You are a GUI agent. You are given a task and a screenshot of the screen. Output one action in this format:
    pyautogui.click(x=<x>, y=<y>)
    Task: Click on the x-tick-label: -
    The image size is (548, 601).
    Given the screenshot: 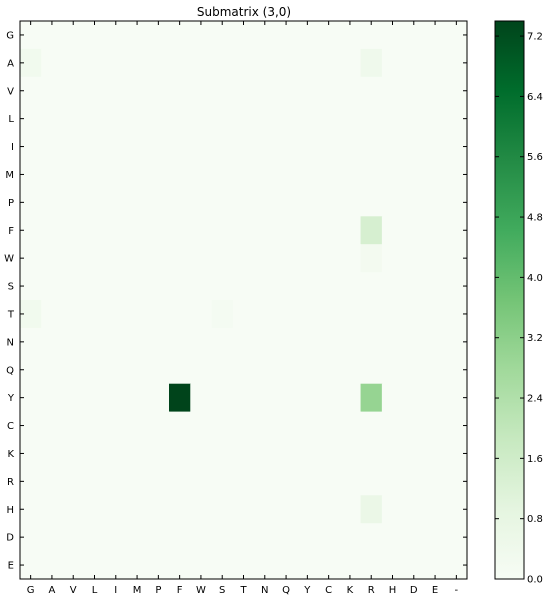 What is the action you would take?
    pyautogui.click(x=457, y=590)
    